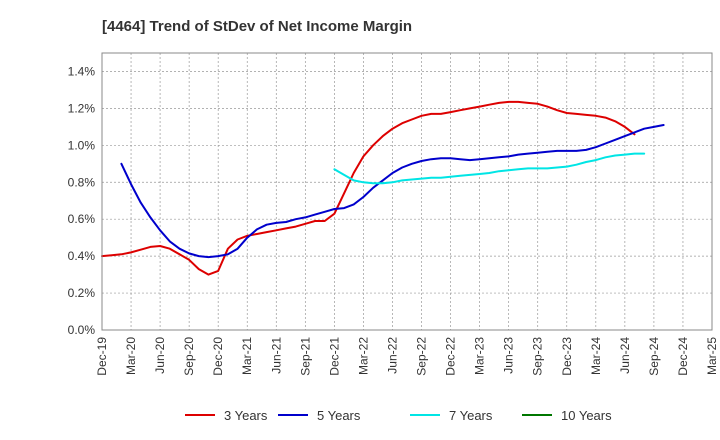  I want to click on x-tick-label: Mar-23, so click(480, 356).